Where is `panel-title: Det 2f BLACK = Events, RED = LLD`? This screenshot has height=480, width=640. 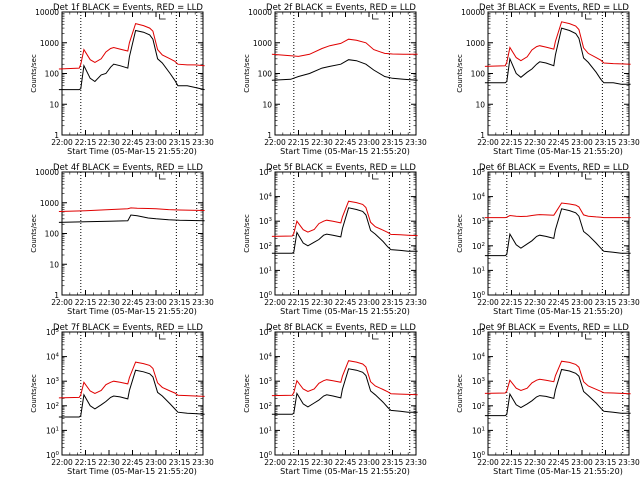 panel-title: Det 2f BLACK = Events, RED = LLD is located at coordinates (341, 8).